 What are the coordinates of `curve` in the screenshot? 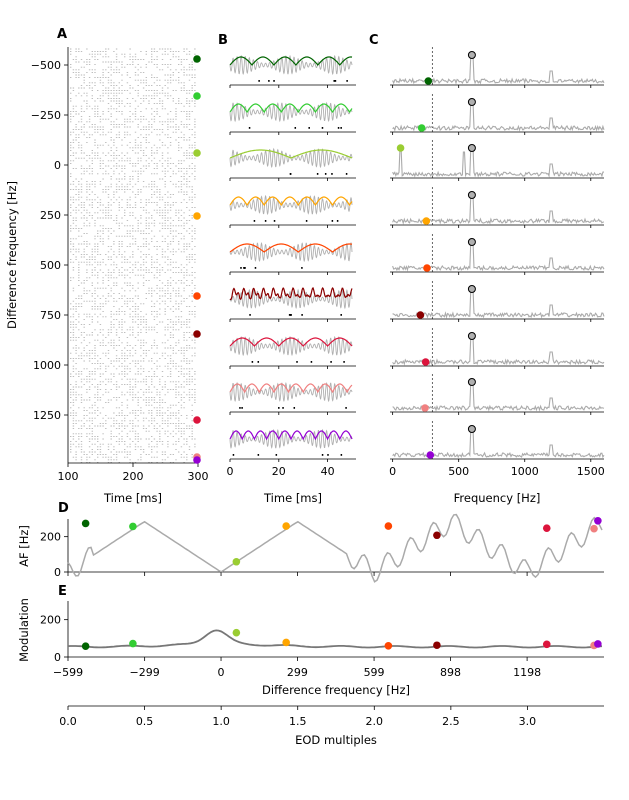 It's located at (335, 548).